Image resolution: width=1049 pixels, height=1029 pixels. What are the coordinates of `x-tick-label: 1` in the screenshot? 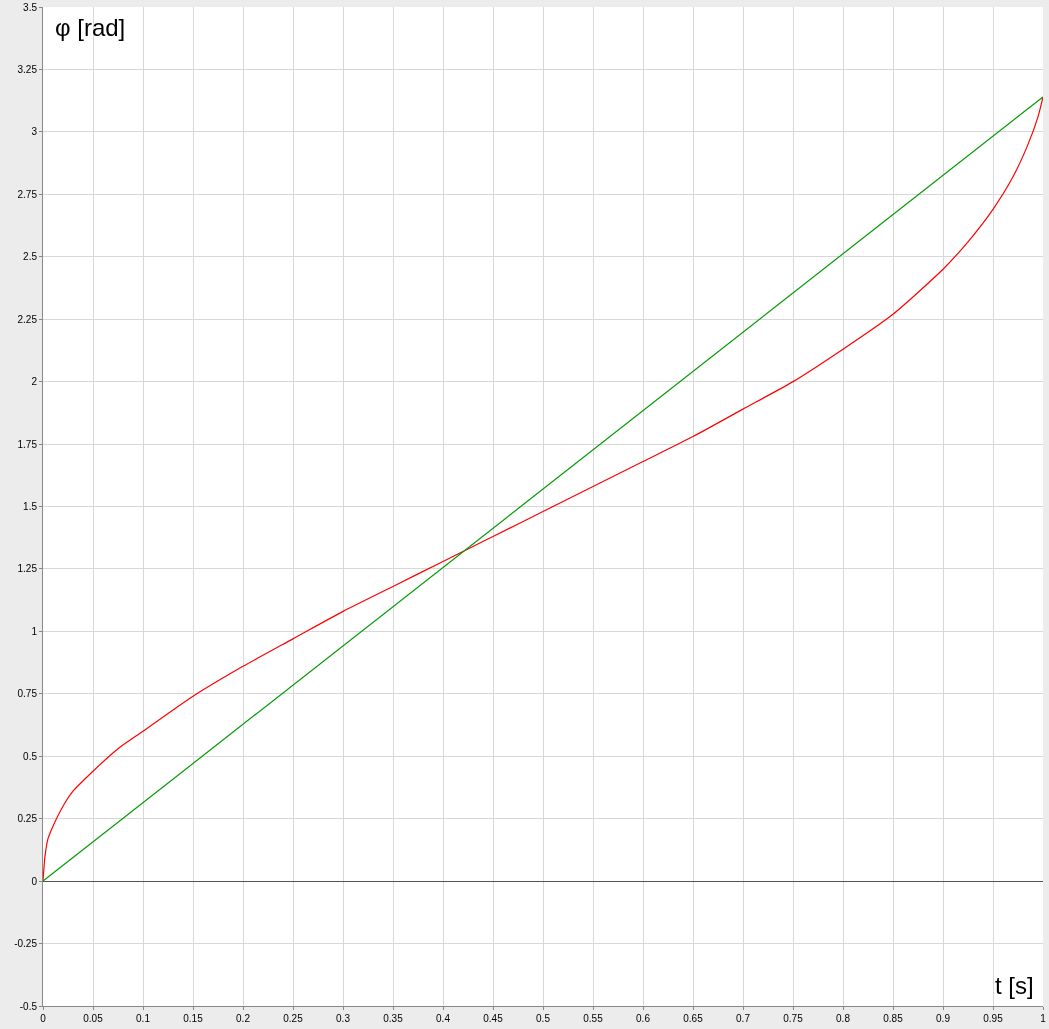 It's located at (1043, 1018).